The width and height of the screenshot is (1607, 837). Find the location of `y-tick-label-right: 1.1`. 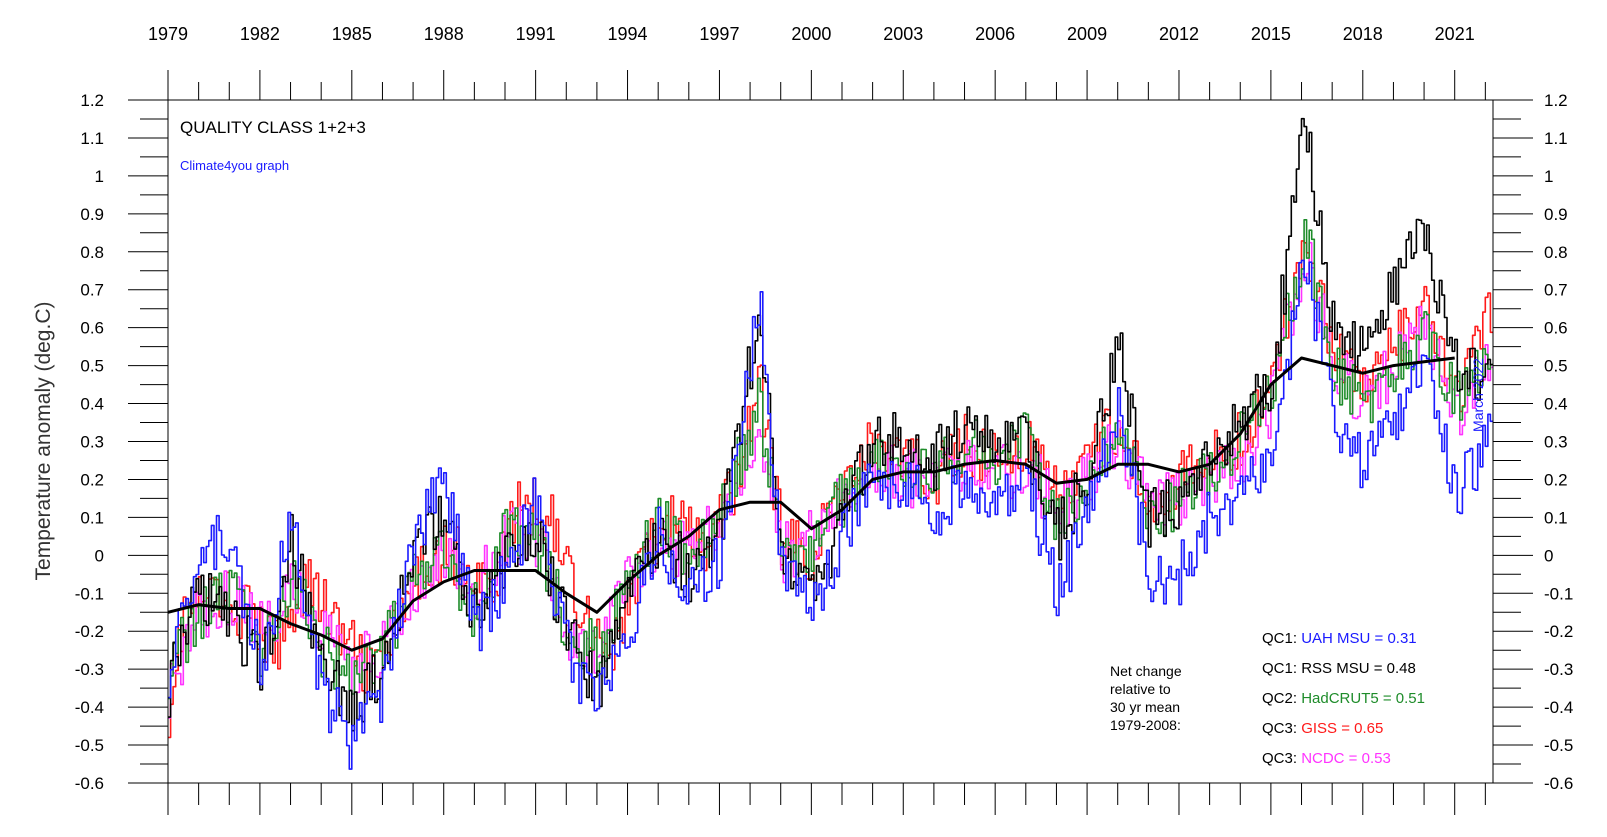

y-tick-label-right: 1.1 is located at coordinates (1556, 138).